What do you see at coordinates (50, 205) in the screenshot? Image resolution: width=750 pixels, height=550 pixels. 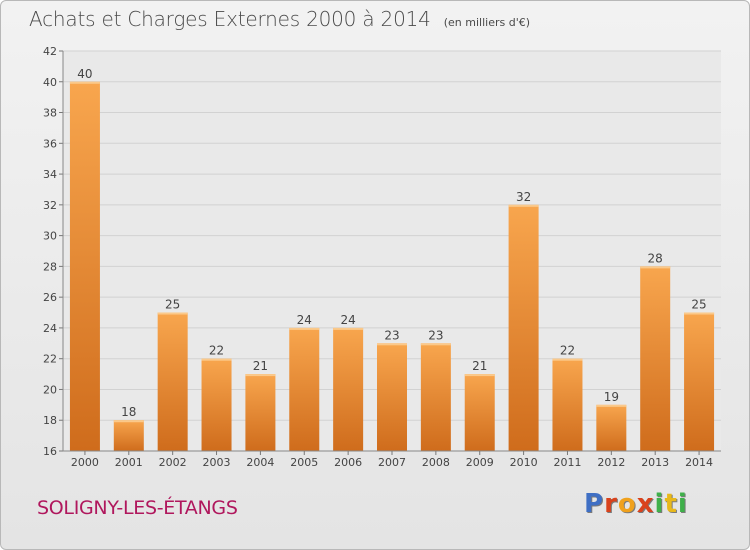 I see `y-tick-label: 32` at bounding box center [50, 205].